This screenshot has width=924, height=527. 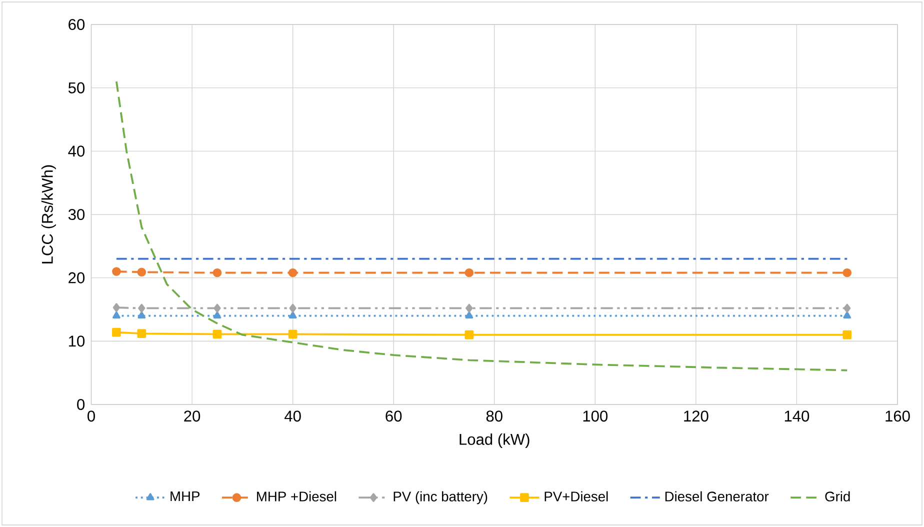 What do you see at coordinates (898, 416) in the screenshot?
I see `x-tick-label: 160` at bounding box center [898, 416].